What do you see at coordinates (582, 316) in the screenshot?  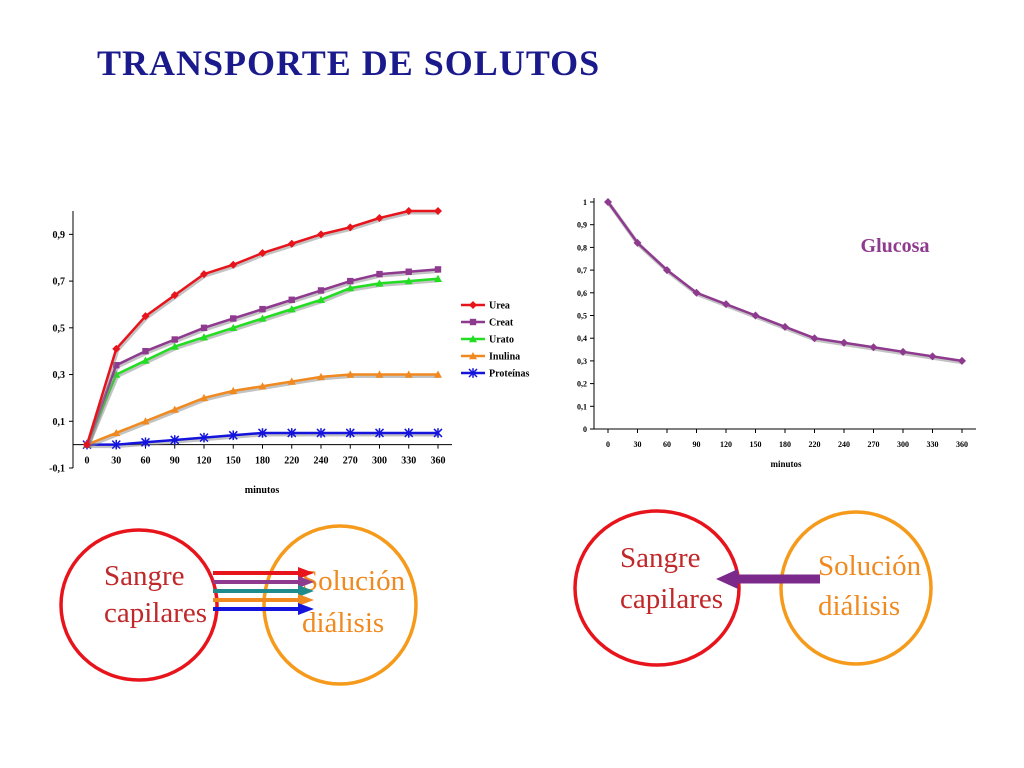 I see `y-tick-label: 0,5` at bounding box center [582, 316].